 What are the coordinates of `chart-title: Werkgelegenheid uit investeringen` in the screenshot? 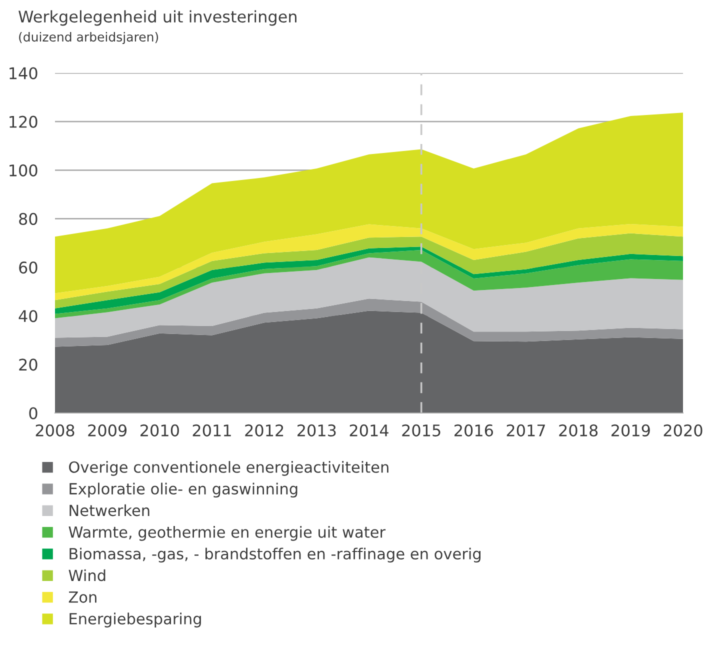 It's located at (157, 18).